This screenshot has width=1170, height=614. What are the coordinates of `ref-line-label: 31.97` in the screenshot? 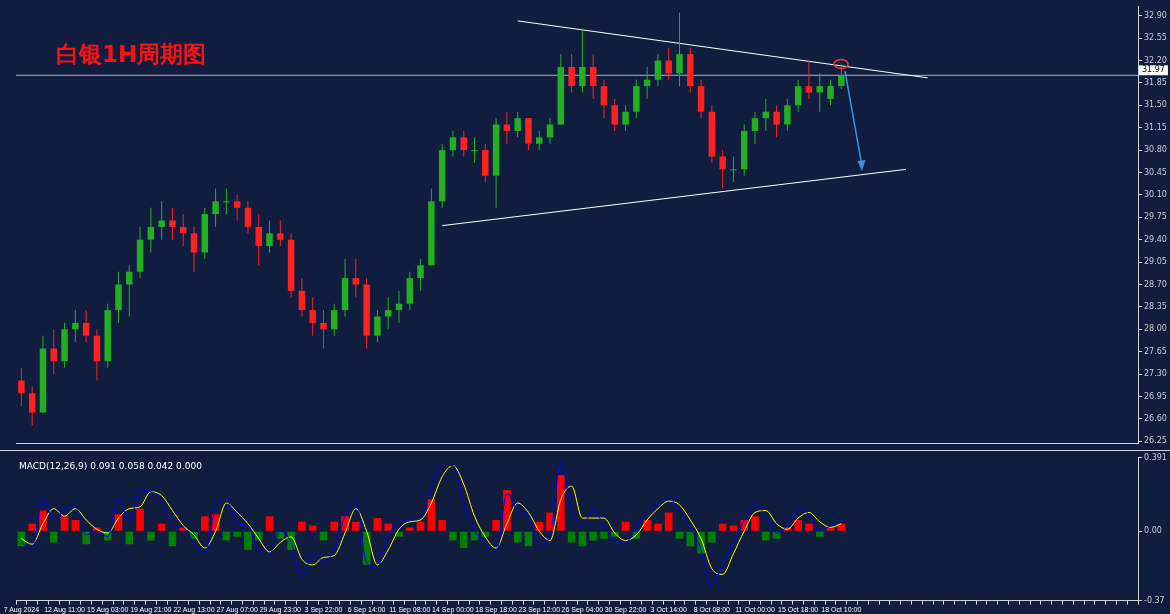 It's located at (1153, 70).